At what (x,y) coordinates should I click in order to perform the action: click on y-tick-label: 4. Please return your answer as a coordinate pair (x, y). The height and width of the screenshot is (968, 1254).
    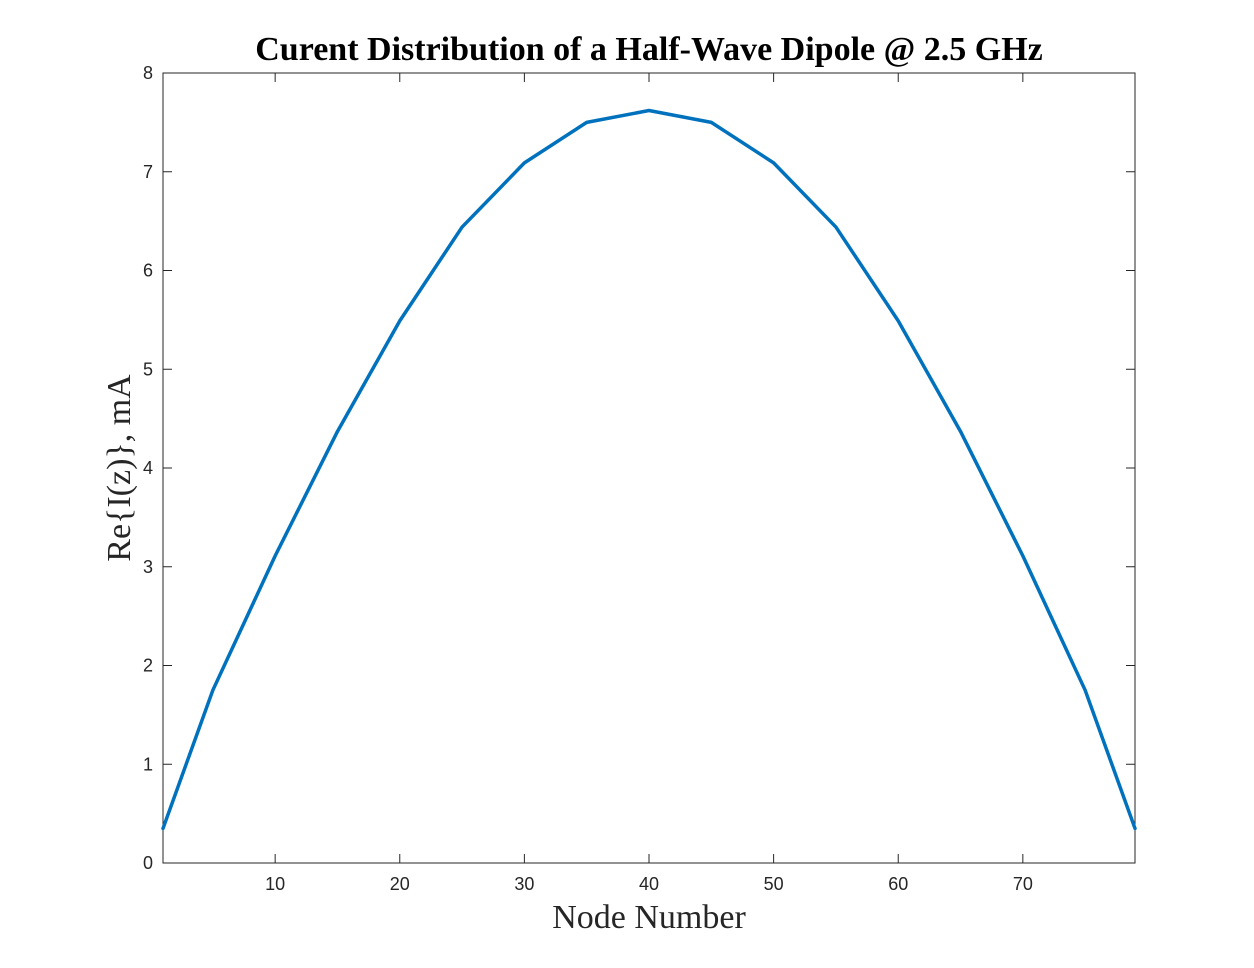
    Looking at the image, I should click on (148, 468).